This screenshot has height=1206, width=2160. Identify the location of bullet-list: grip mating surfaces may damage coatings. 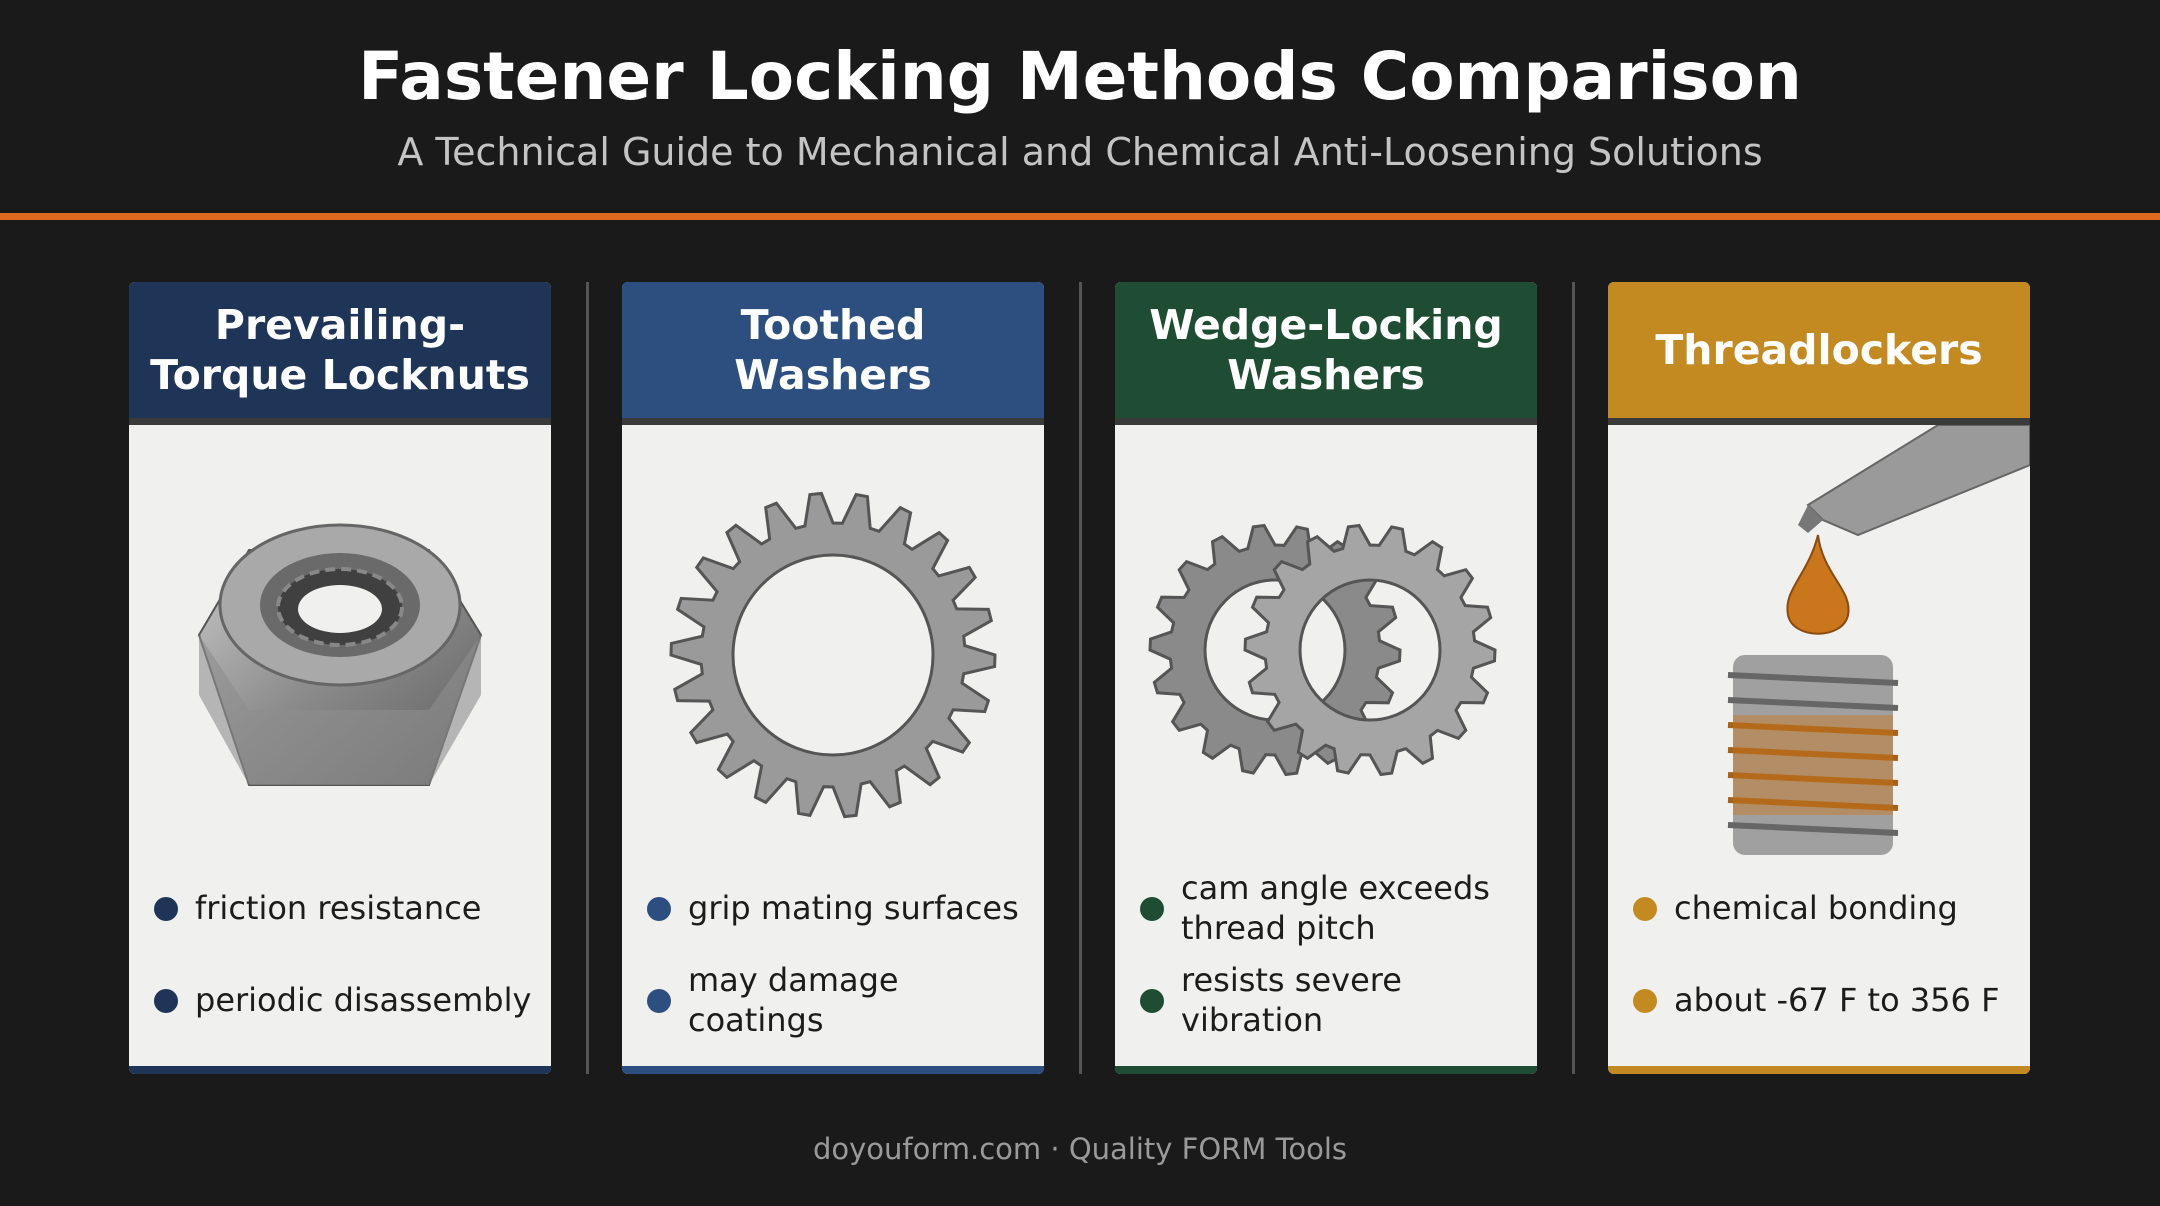
(833, 954).